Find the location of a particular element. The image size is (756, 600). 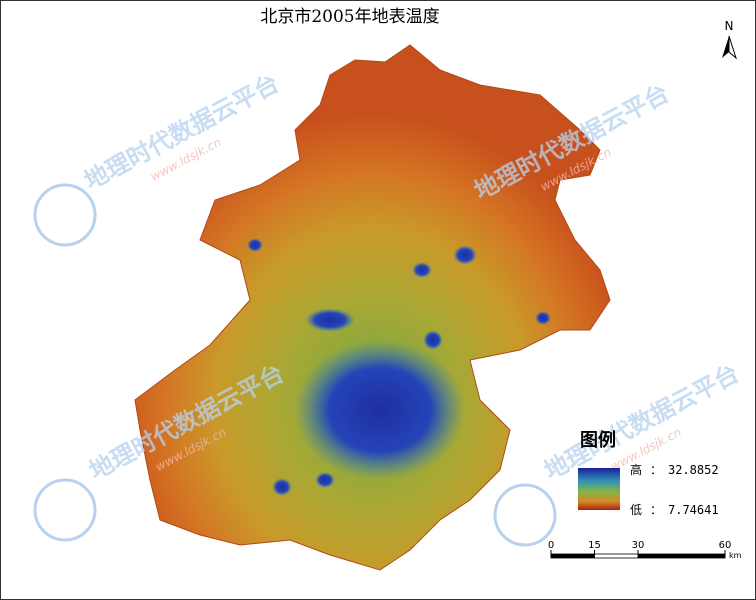

scale-tick-label: 15 is located at coordinates (594, 545).